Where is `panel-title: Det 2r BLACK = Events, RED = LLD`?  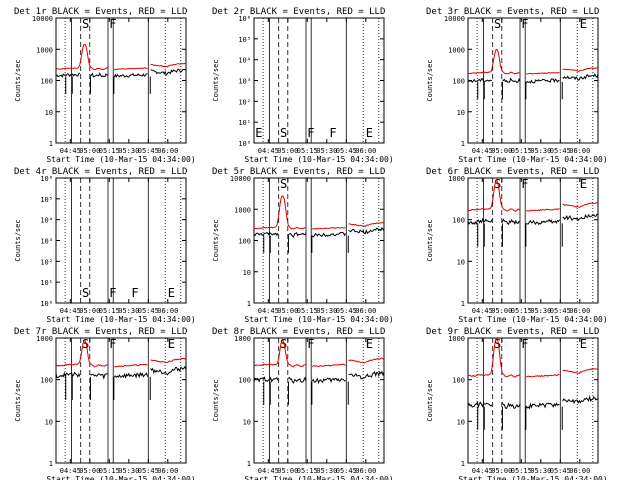
panel-title: Det 2r BLACK = Events, RED = LLD is located at coordinates (298, 12).